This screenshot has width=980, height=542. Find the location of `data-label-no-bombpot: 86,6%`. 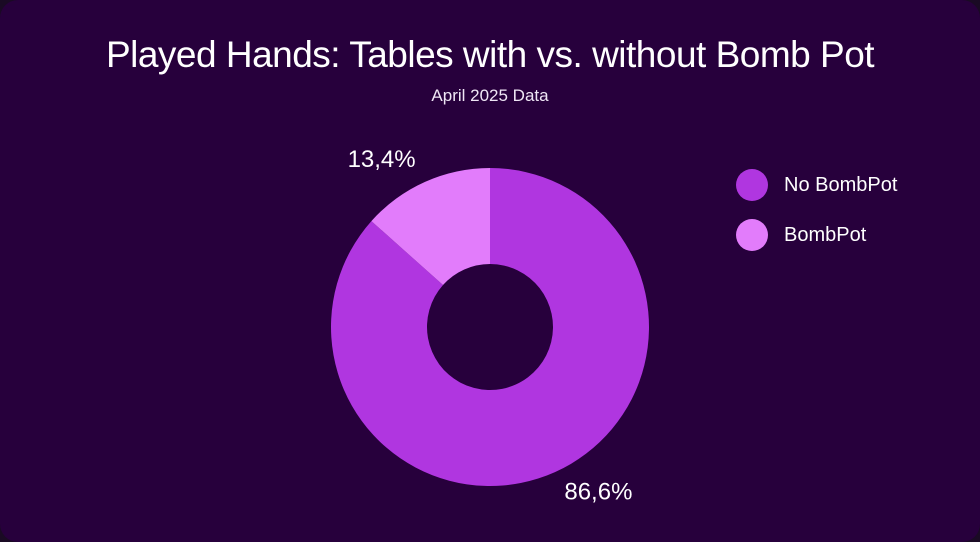

data-label-no-bombpot: 86,6% is located at coordinates (598, 491).